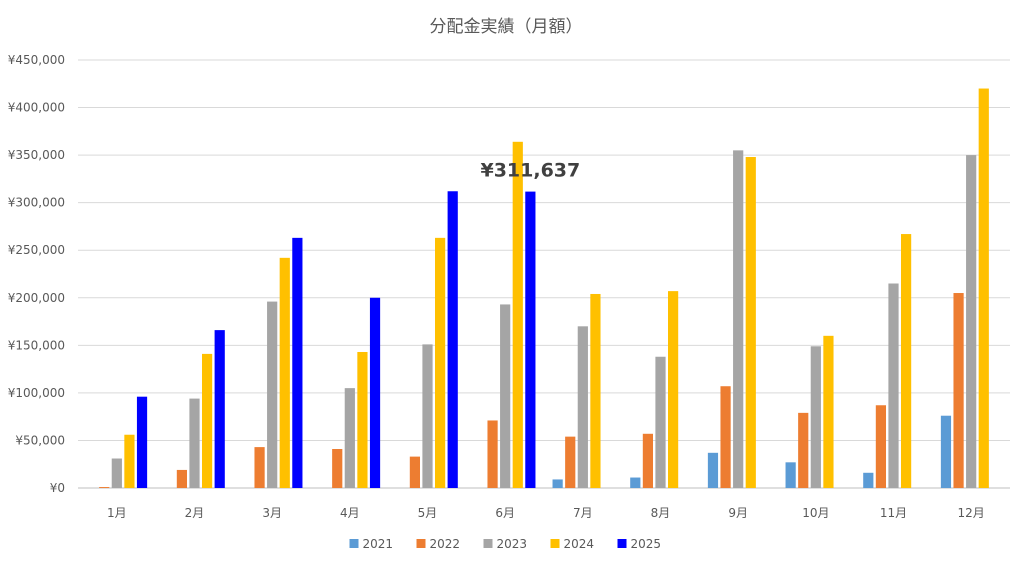  What do you see at coordinates (983, 288) in the screenshot?
I see `bar-2024-12月` at bounding box center [983, 288].